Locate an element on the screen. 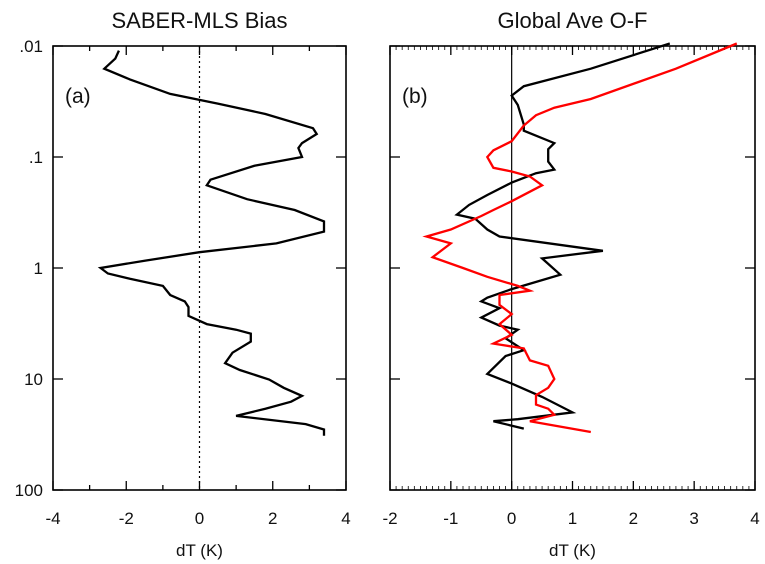 Image resolution: width=765 pixels, height=564 pixels. y-tick-label: .1 is located at coordinates (36, 157).